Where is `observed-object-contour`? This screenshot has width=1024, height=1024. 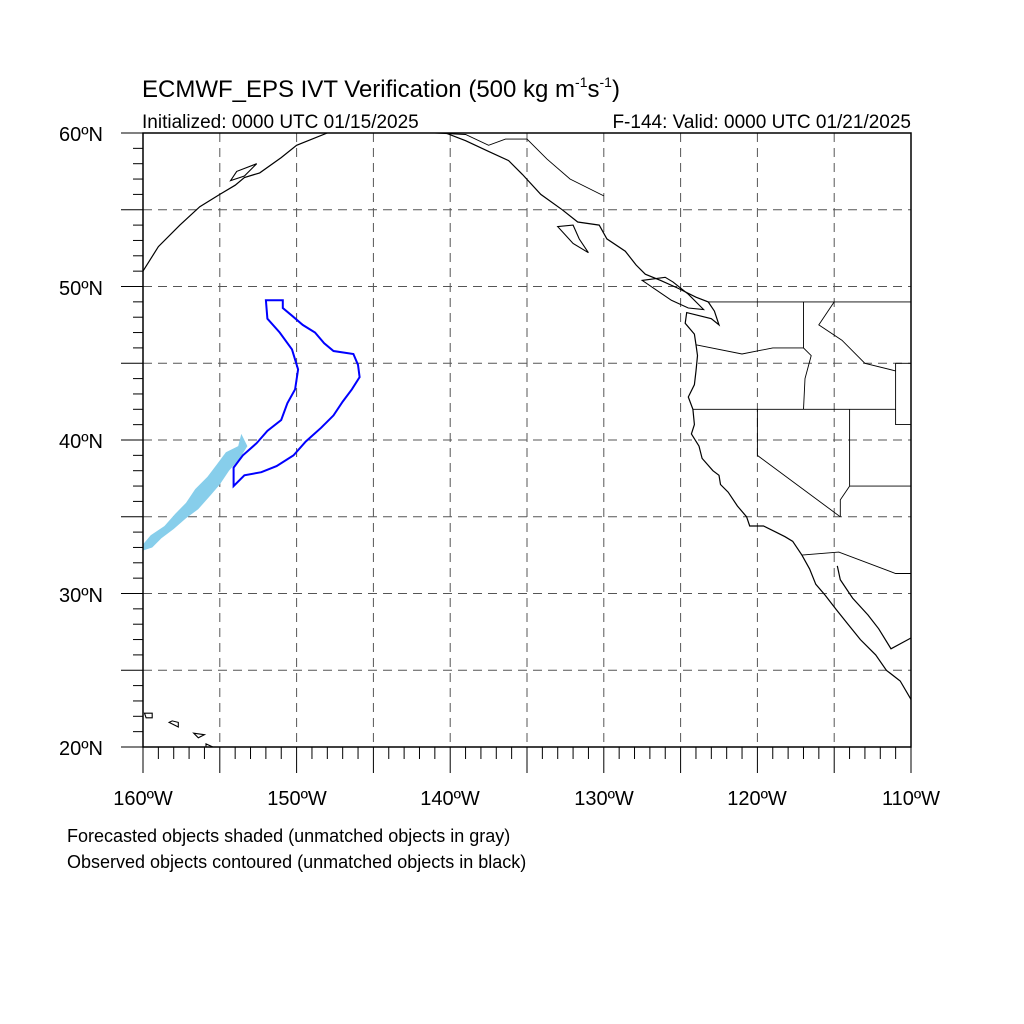
observed-object-contour is located at coordinates (296, 394).